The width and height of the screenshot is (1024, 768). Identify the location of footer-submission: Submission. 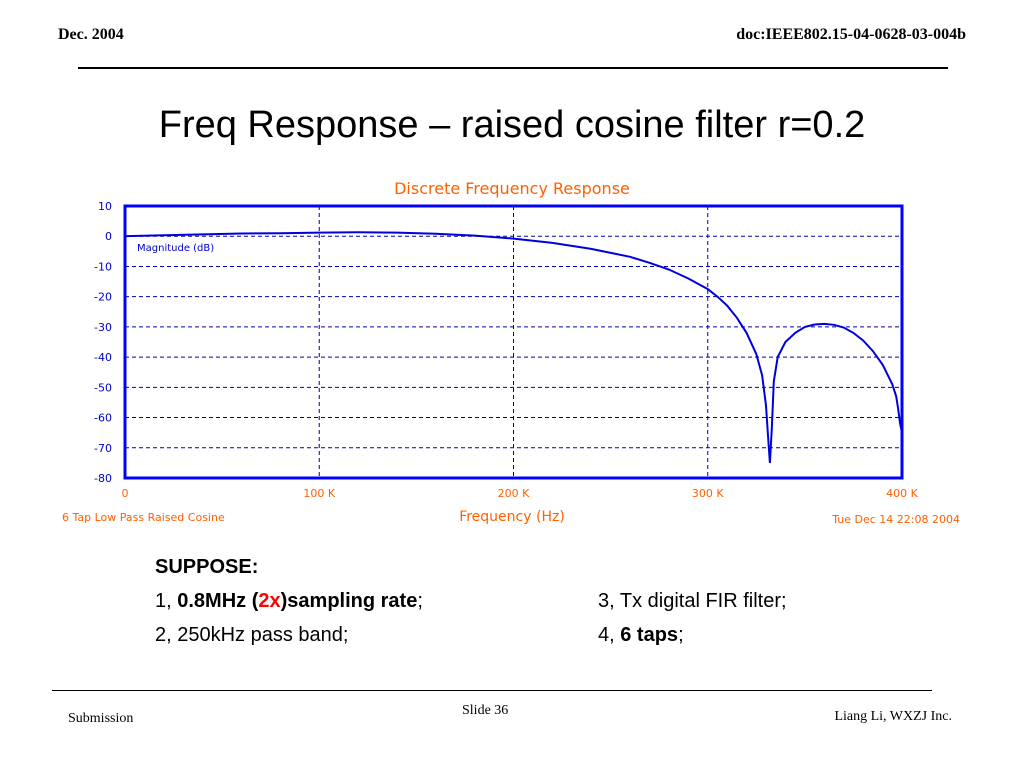
(101, 718).